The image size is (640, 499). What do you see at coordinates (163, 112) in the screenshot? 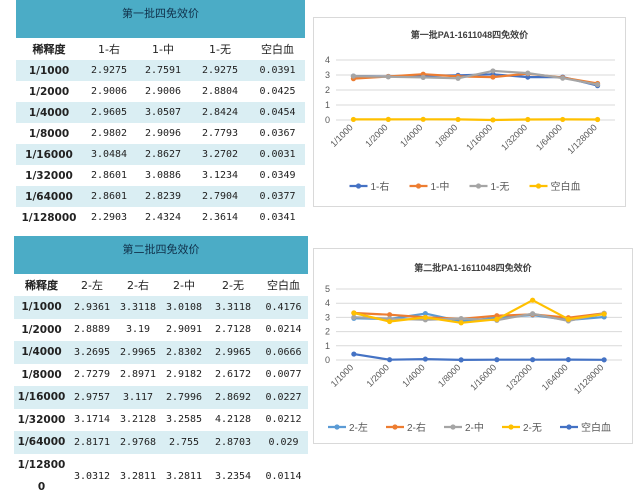
I see `value-cell: 3.0507` at bounding box center [163, 112].